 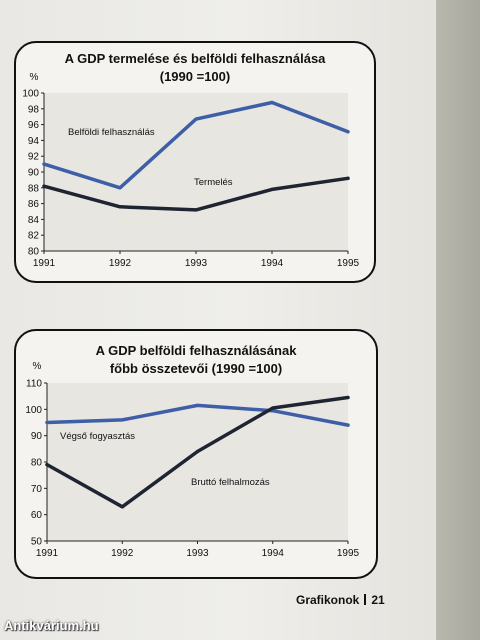 I want to click on series-label-1: Végső fogyasztás, so click(x=97, y=436).